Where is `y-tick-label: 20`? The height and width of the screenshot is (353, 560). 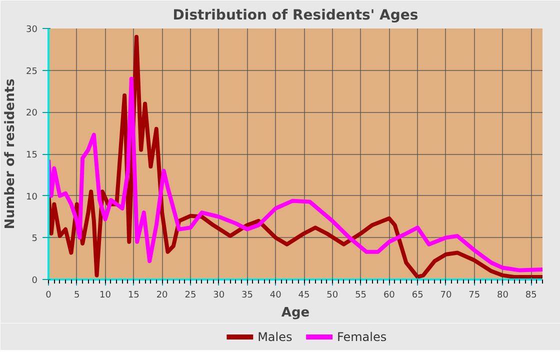
y-tick-label: 20 is located at coordinates (32, 113).